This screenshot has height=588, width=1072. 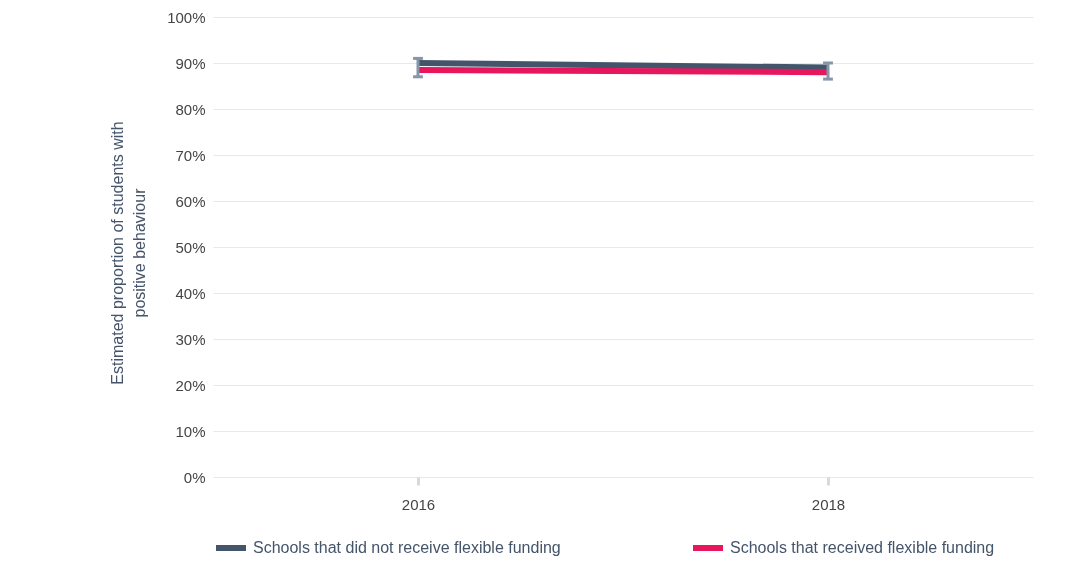 What do you see at coordinates (190, 385) in the screenshot?
I see `y-tick-label: 20%` at bounding box center [190, 385].